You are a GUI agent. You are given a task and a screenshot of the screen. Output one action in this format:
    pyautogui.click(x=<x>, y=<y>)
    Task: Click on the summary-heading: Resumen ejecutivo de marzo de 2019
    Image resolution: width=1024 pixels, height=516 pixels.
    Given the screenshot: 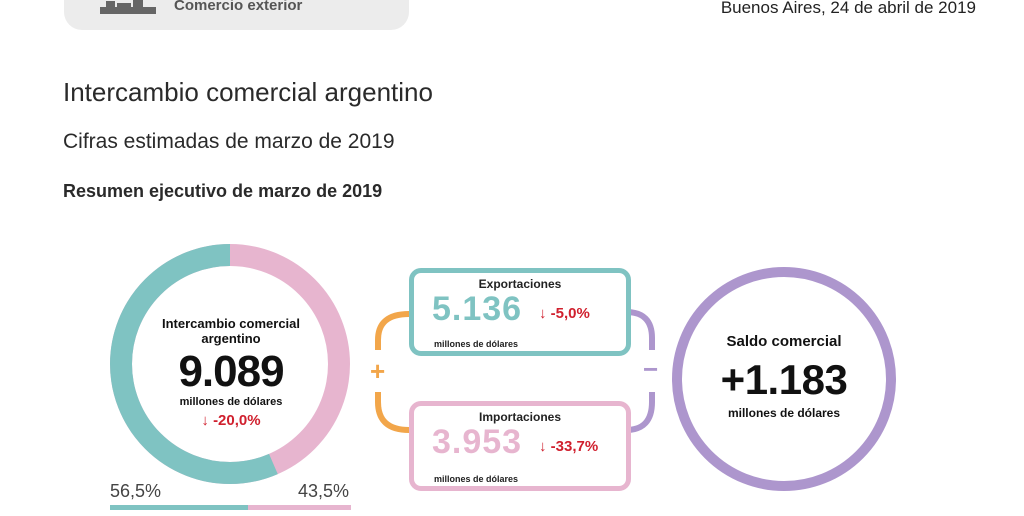 What is the action you would take?
    pyautogui.click(x=223, y=191)
    